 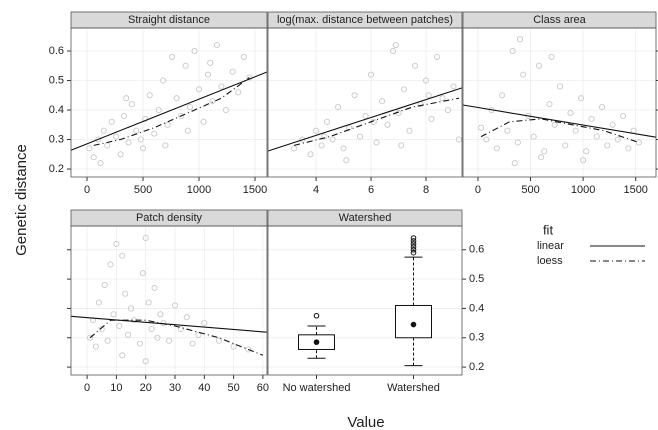 I want to click on legend-label: linear, so click(x=550, y=246).